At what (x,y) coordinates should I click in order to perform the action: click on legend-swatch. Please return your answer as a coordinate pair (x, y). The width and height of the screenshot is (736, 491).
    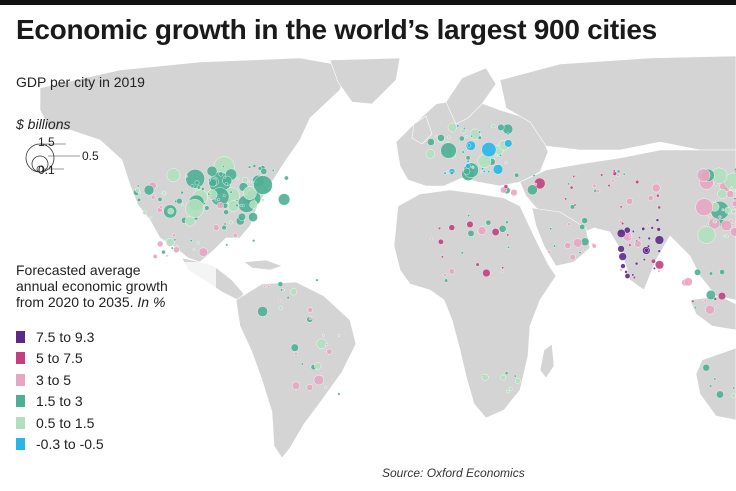
    Looking at the image, I should click on (20, 336).